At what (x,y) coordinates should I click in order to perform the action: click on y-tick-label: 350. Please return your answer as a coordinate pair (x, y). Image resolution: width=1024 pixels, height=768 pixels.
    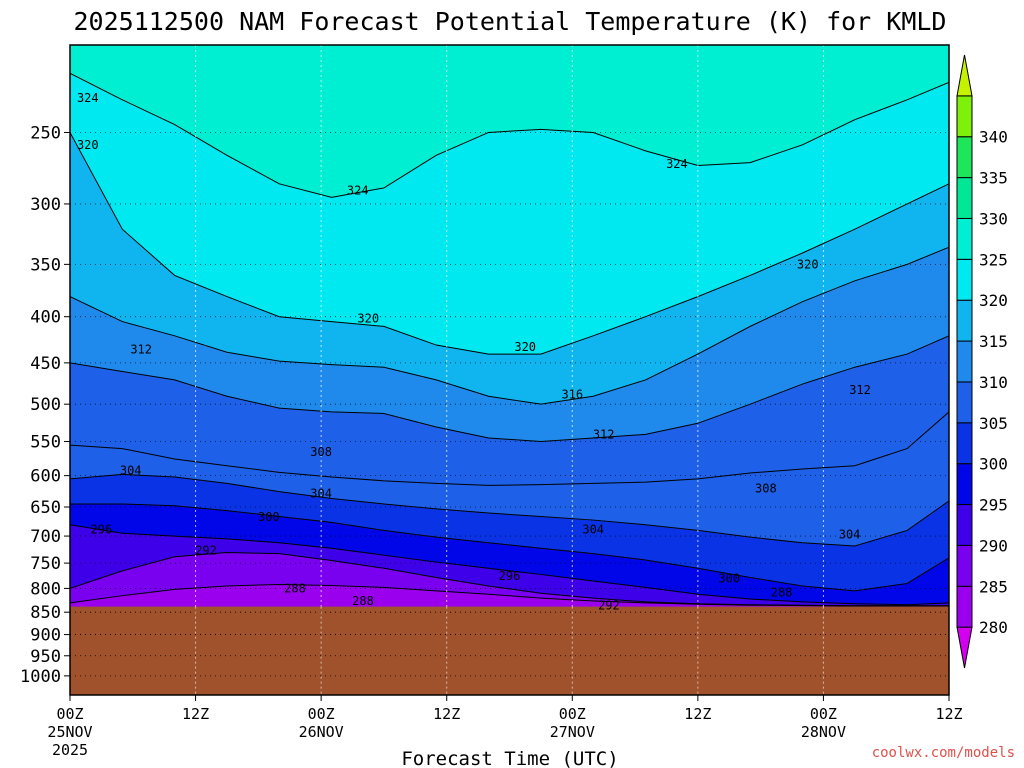
    Looking at the image, I should click on (45, 265).